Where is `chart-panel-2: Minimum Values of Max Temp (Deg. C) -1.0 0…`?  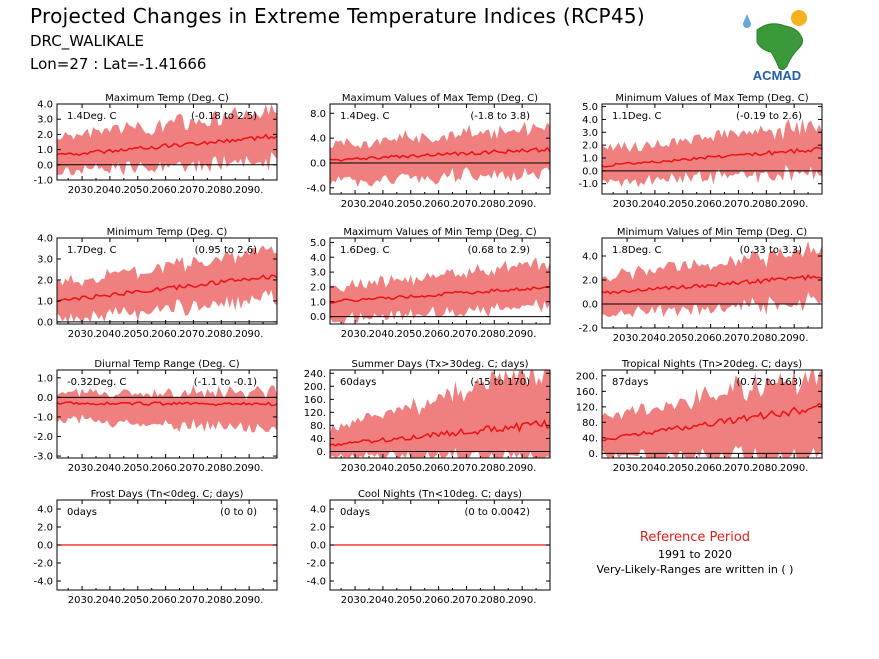
chart-panel-2: Minimum Values of Max Temp (Deg. C) -1.0 0… is located at coordinates (700, 151).